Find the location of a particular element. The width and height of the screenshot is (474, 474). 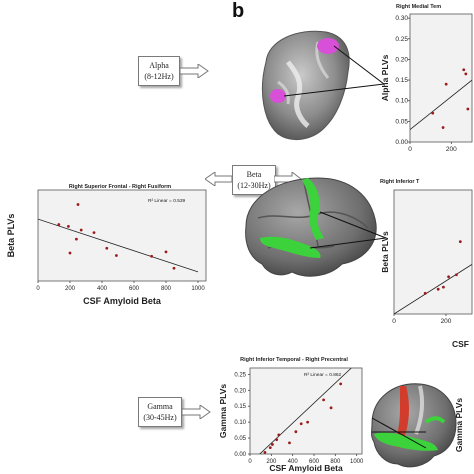

beta-left-fit-line is located at coordinates (118, 245).